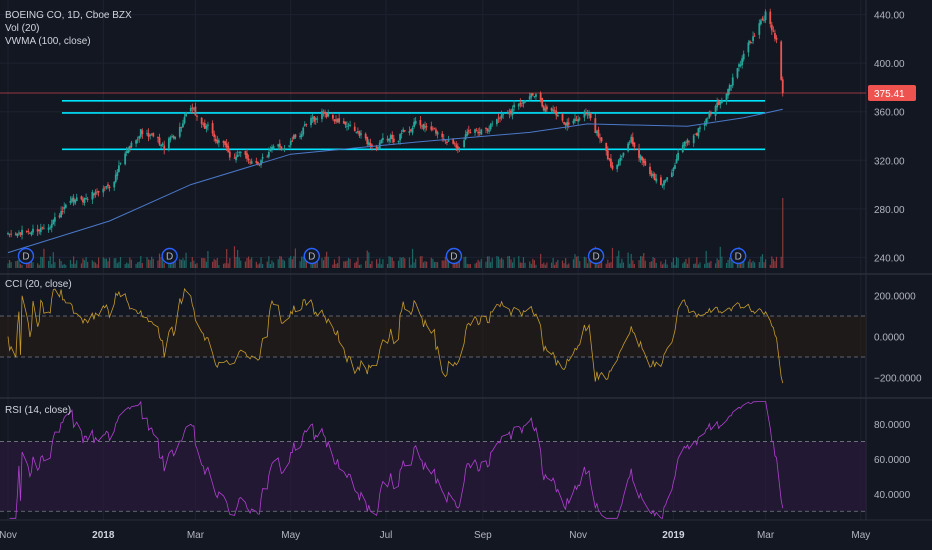 This screenshot has height=550, width=932. What do you see at coordinates (8, 535) in the screenshot?
I see `time-tick-label: Nov` at bounding box center [8, 535].